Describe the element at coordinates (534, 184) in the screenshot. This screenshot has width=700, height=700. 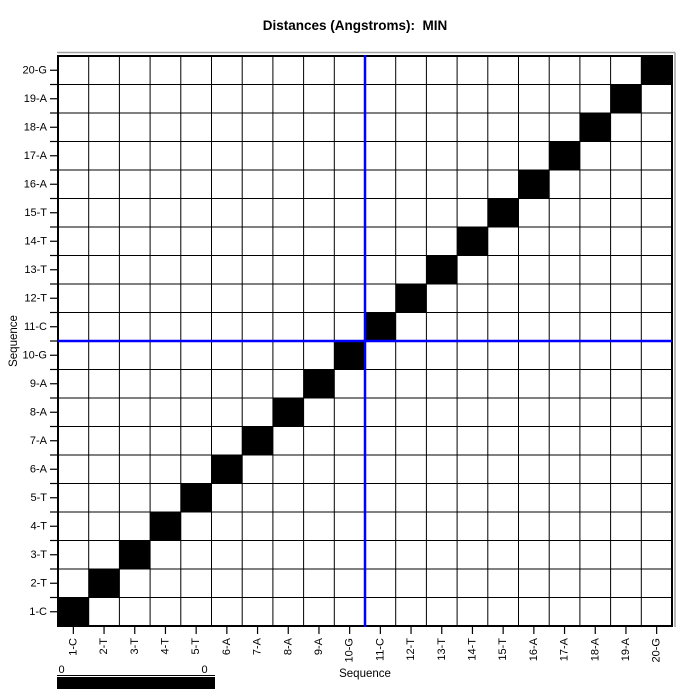
I see `matrix-cell-16-A` at that location.